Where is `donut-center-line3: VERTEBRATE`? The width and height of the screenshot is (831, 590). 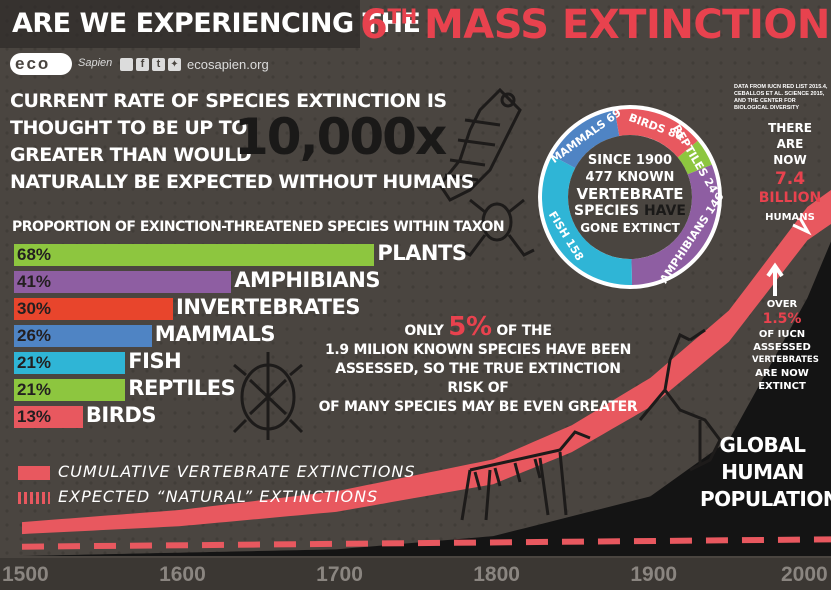 donut-center-line3: VERTEBRATE is located at coordinates (630, 194).